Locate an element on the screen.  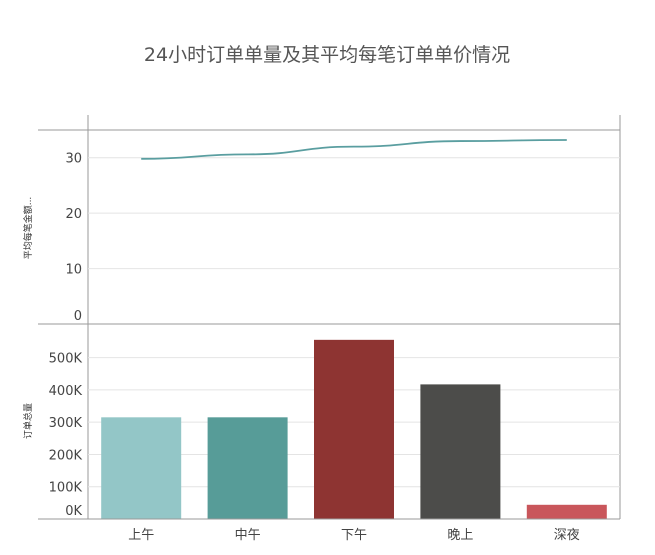
bottom-tick-label: 0K is located at coordinates (73, 511).